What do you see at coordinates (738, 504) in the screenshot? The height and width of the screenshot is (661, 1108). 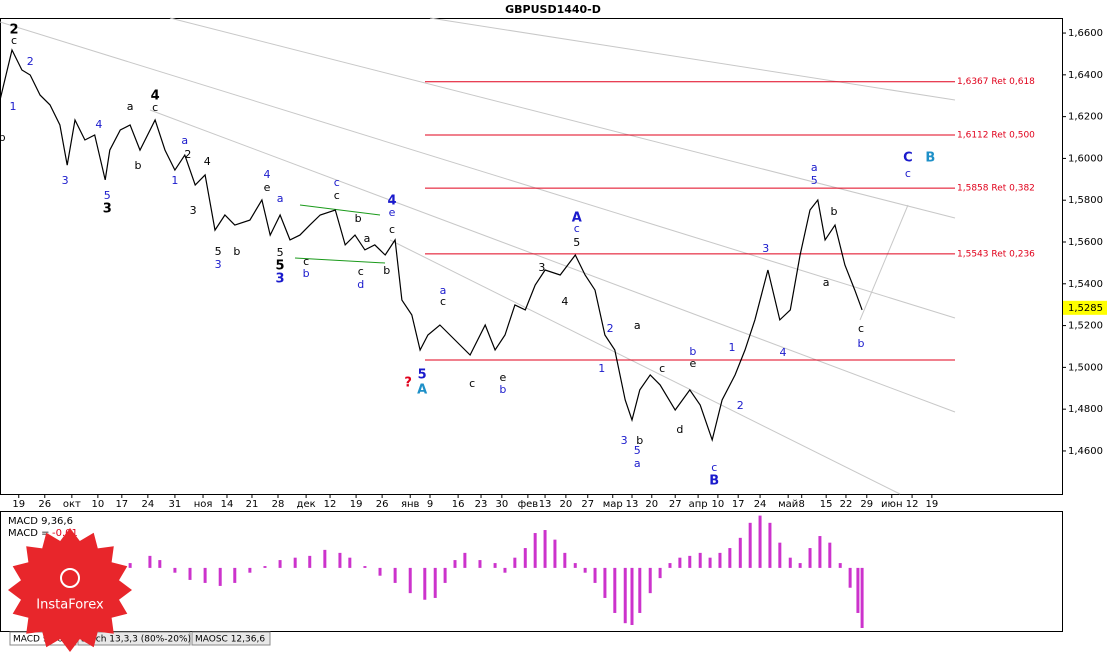 I see `x-tick-label: 17` at bounding box center [738, 504].